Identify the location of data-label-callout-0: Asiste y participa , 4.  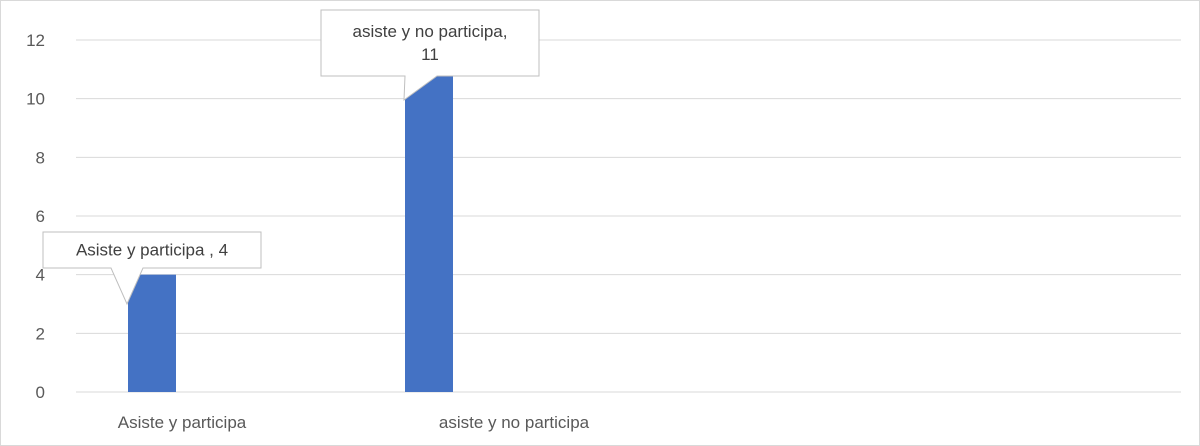
(152, 268).